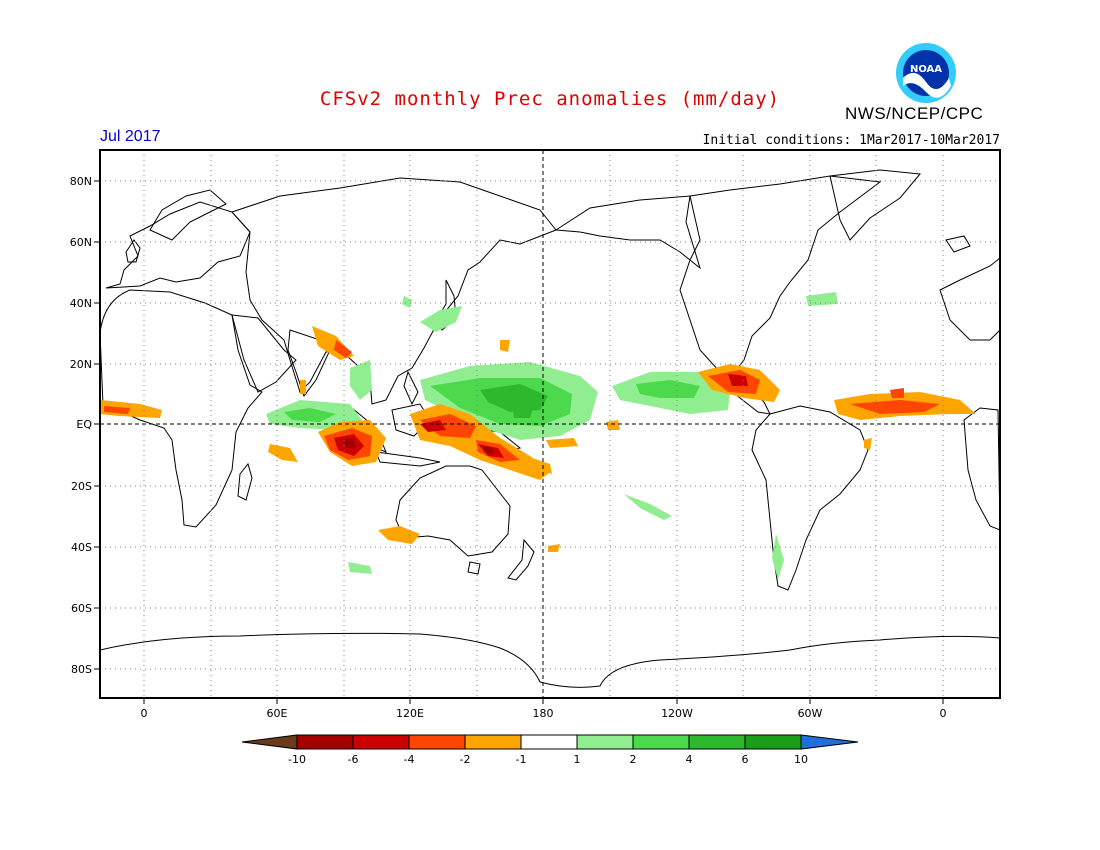  I want to click on noaa-logo: NOAA, so click(926, 73).